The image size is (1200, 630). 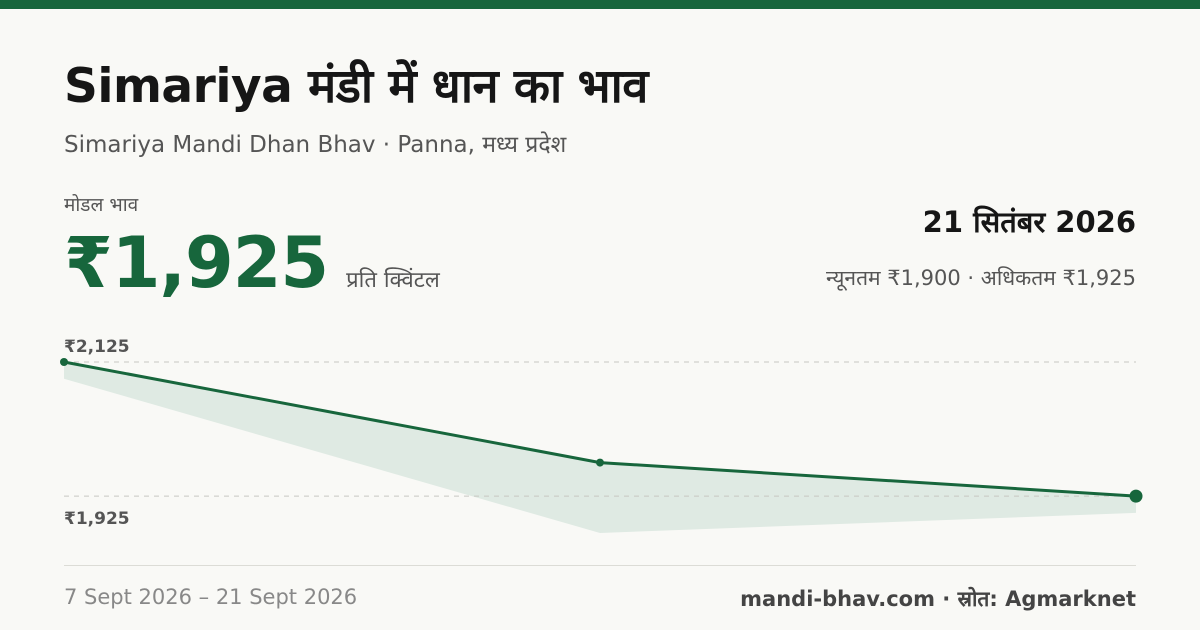 I want to click on price-date: 21 सितंबर 2026, so click(x=1029, y=222).